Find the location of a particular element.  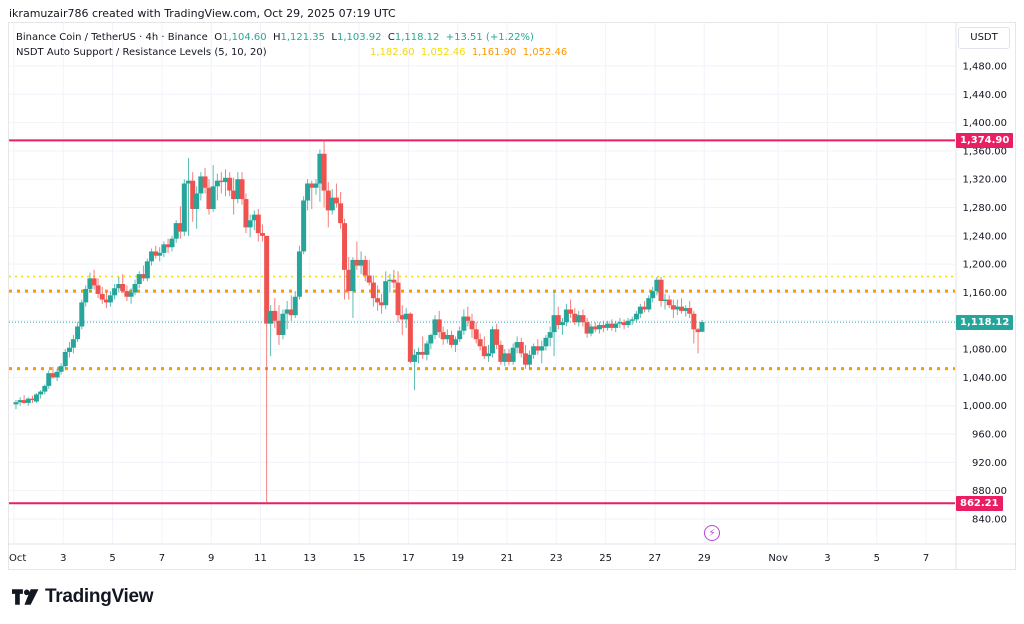

svg-text: 1,400.00 is located at coordinates (984, 123).